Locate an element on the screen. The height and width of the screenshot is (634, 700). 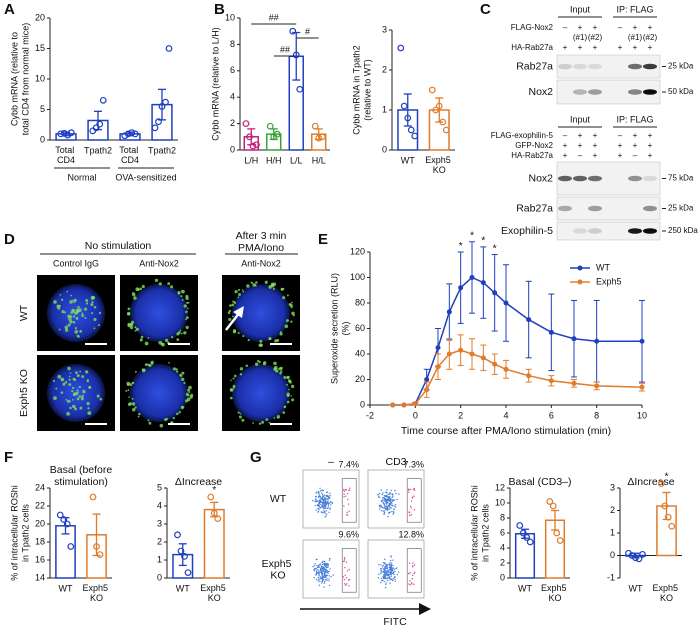
size-marker: 50 kDa is located at coordinates (681, 91).